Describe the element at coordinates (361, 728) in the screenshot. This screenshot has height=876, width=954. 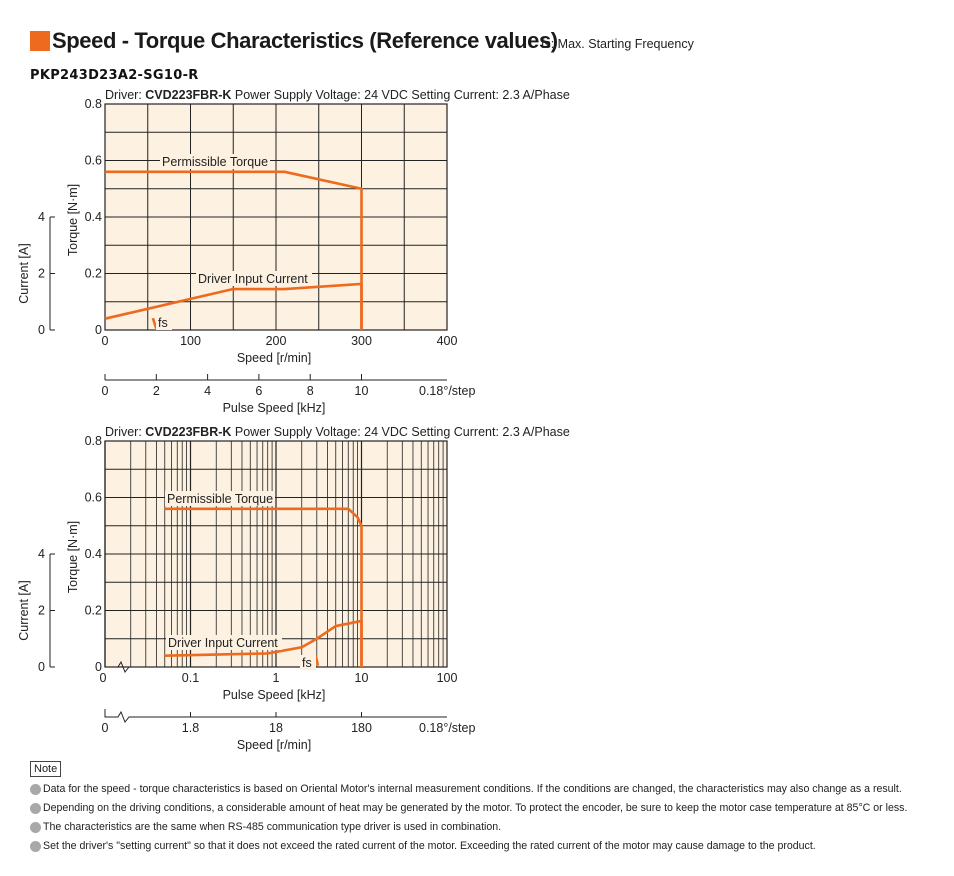
I see `secondary-tick-label: 180` at that location.